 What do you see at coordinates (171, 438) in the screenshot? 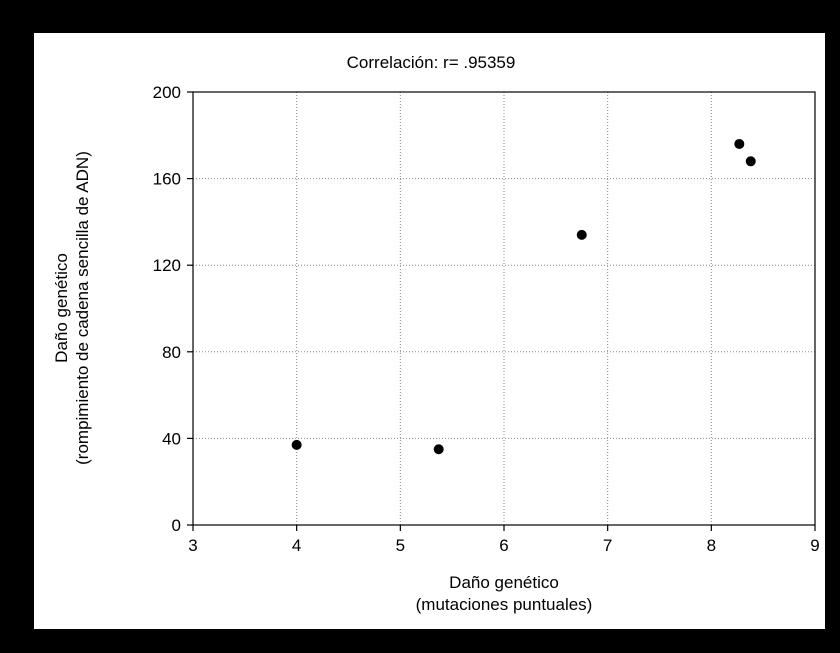
I see `y-tick-label: 40` at bounding box center [171, 438].